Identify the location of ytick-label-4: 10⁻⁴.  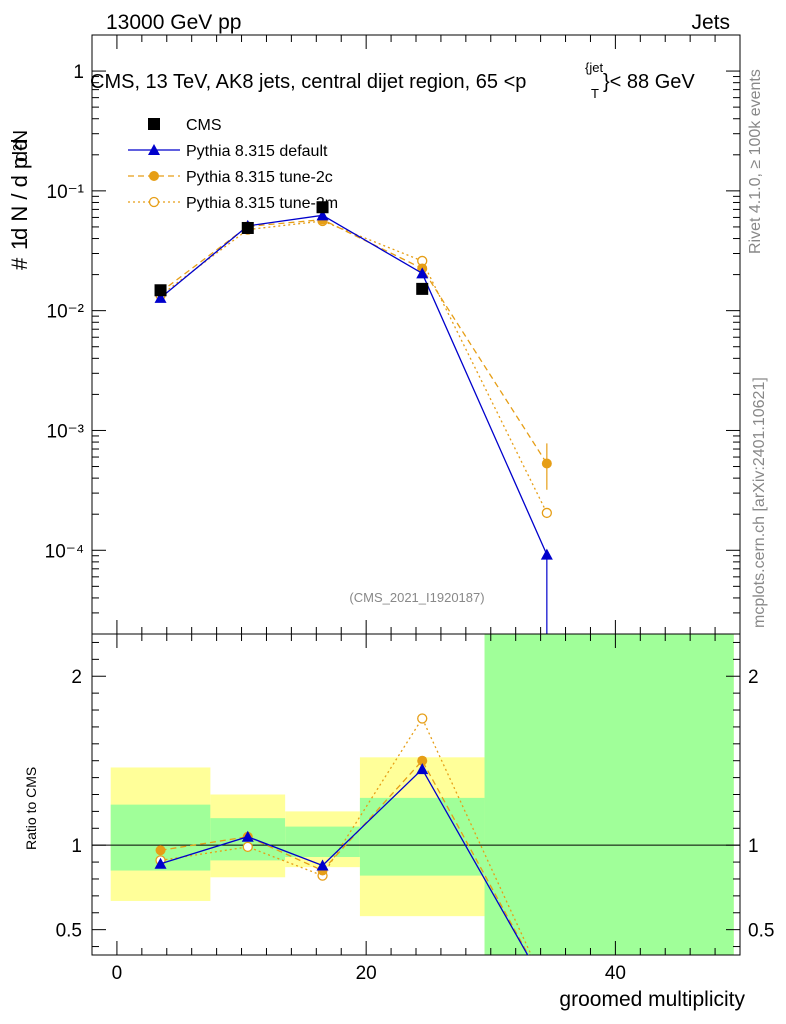
(64, 551).